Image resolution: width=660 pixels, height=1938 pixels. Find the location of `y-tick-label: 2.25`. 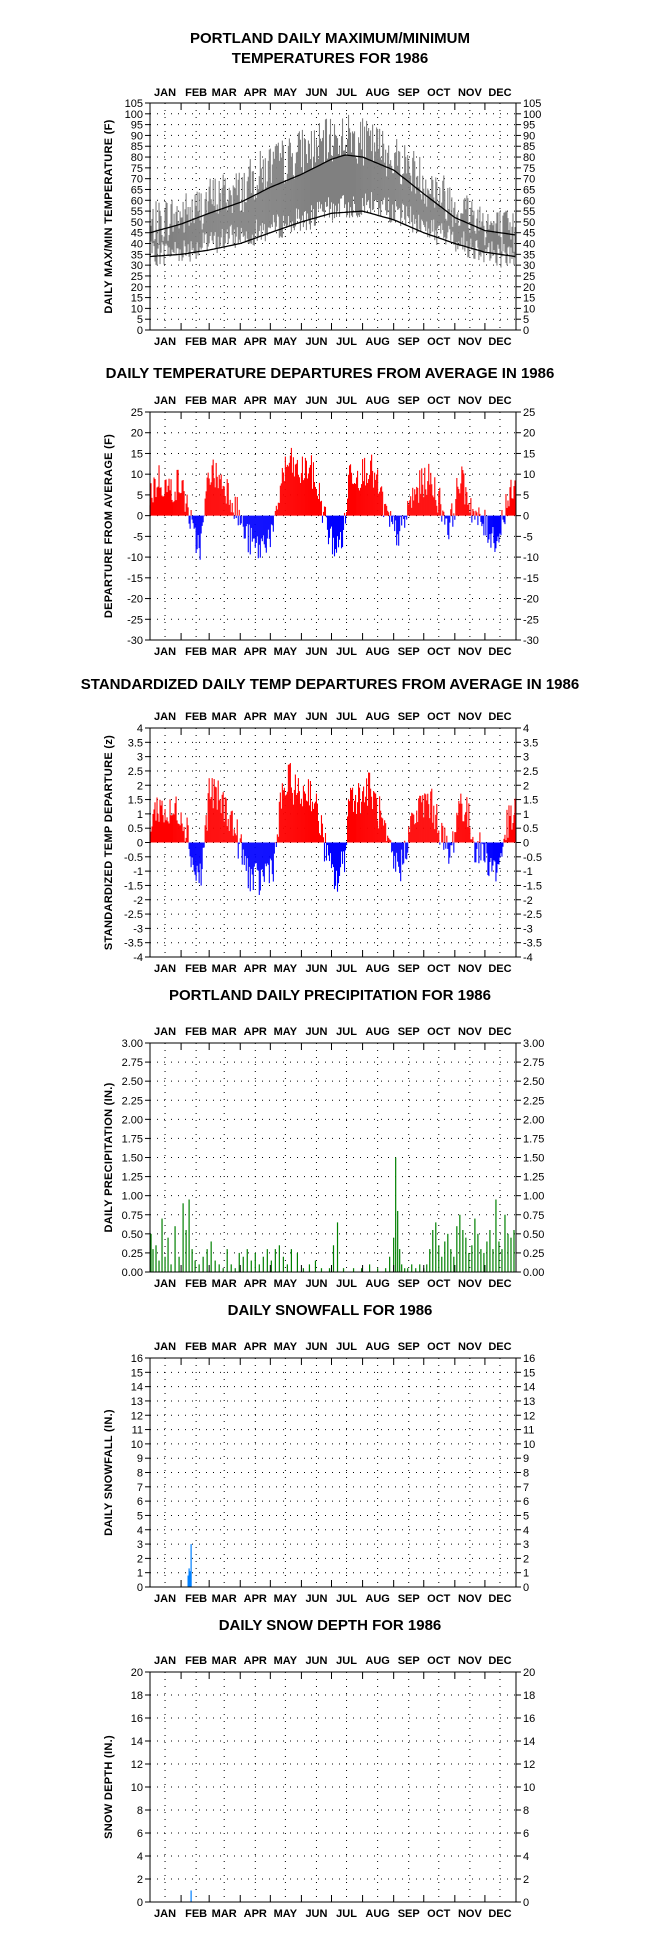

y-tick-label: 2.25 is located at coordinates (533, 1101).